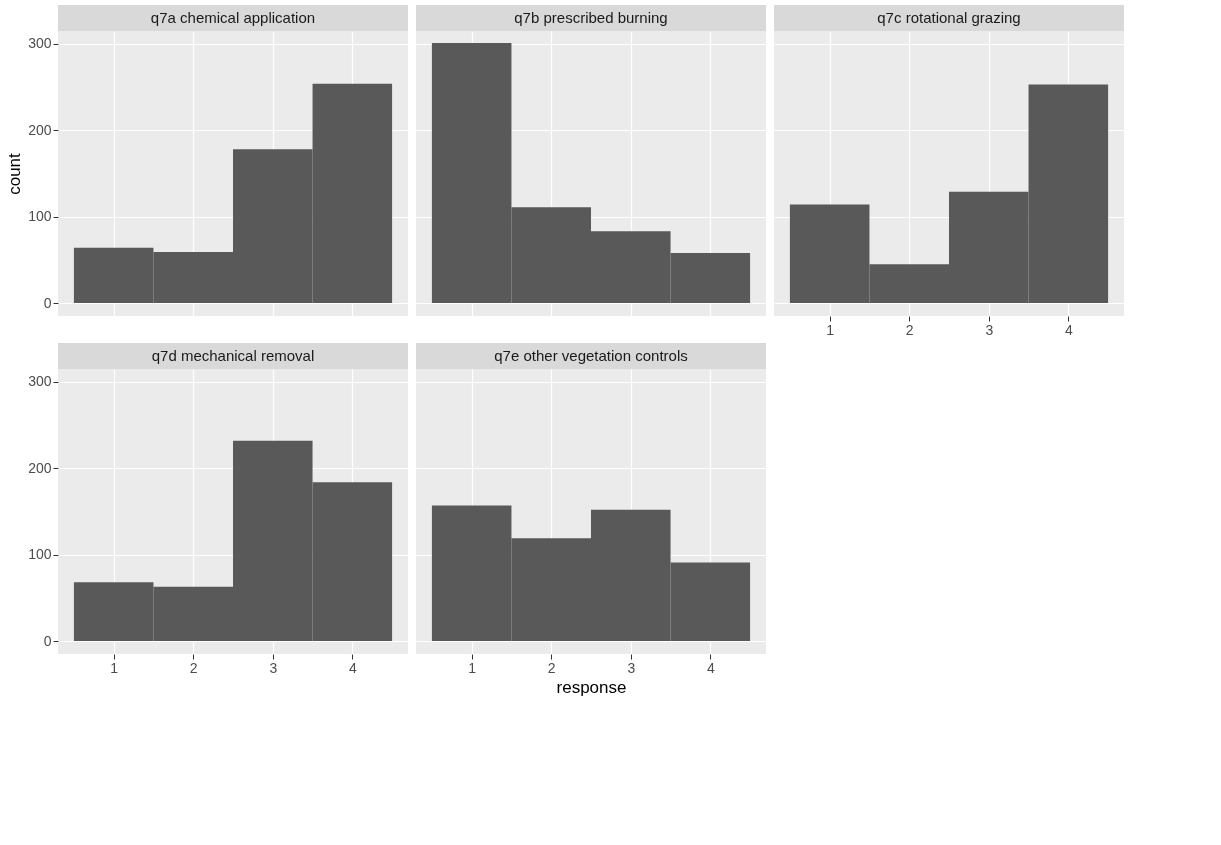 This screenshot has width=1221, height=845. Describe the element at coordinates (591, 355) in the screenshot. I see `chart-title: q7e other vegetation controls` at that location.